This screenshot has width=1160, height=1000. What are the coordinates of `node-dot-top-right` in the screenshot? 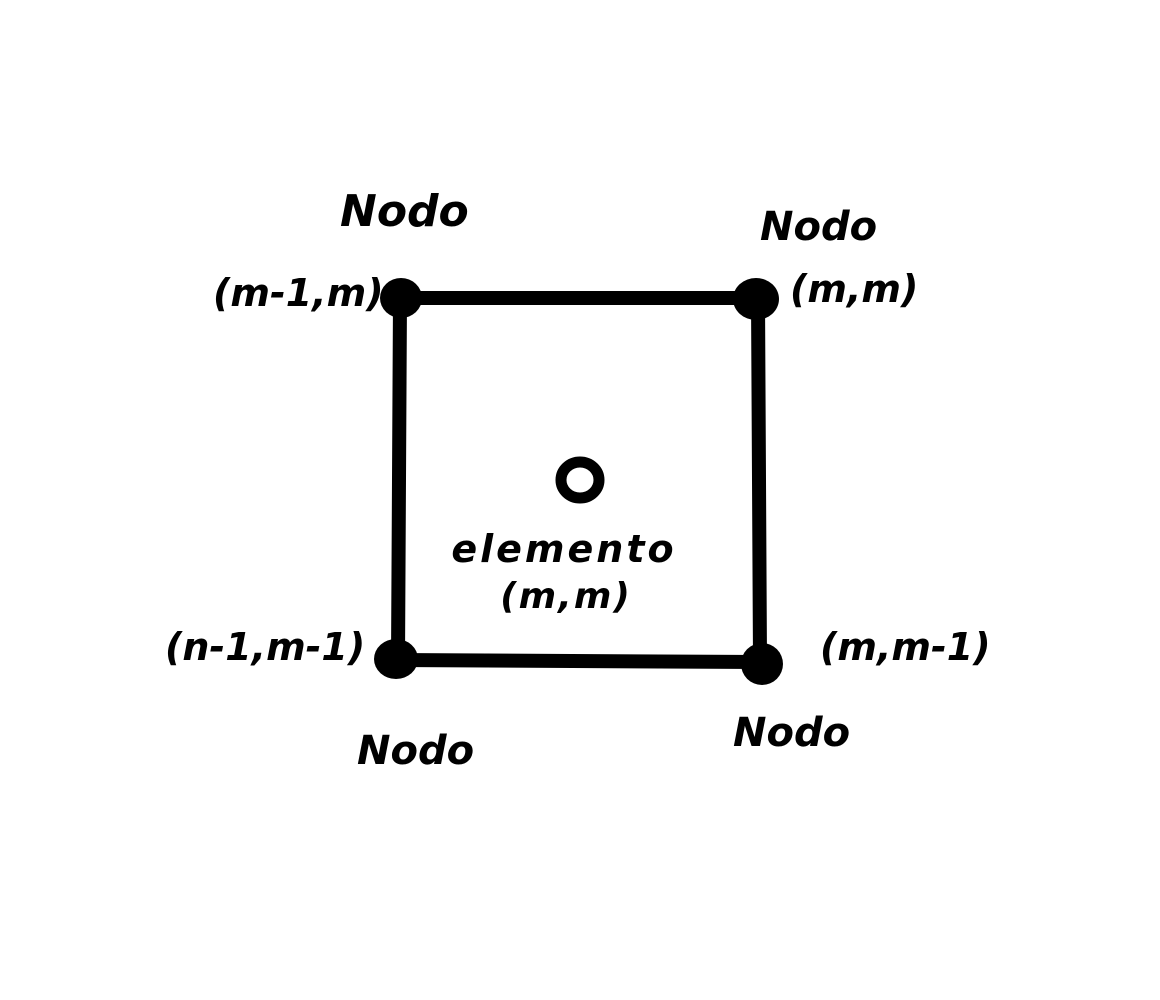 It's located at (756, 299).